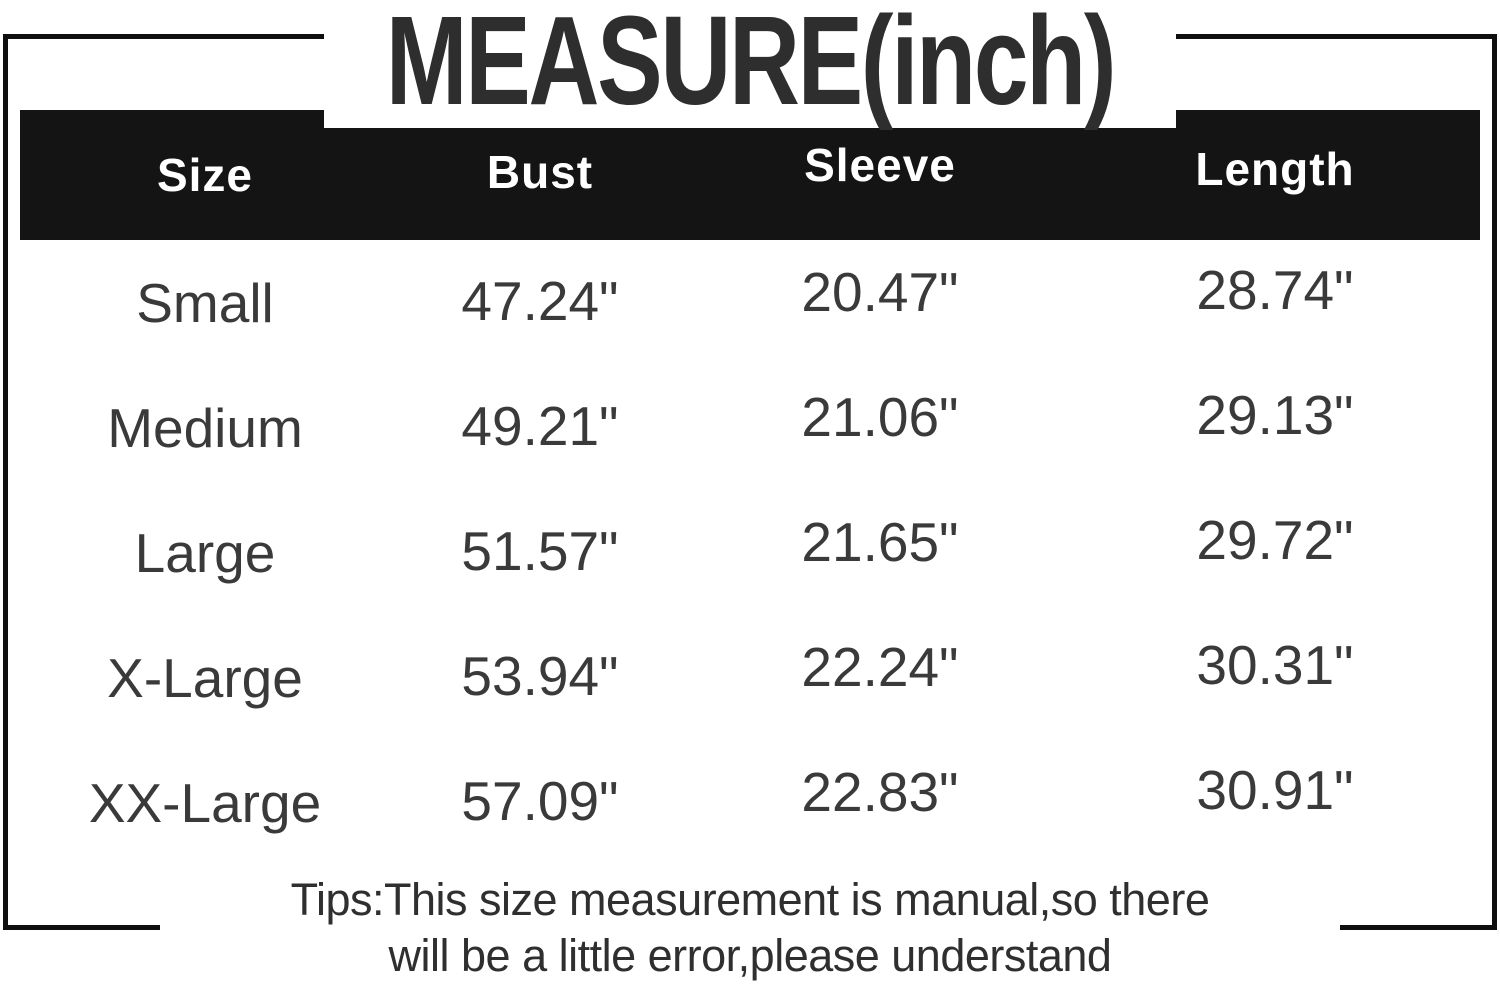 This screenshot has width=1500, height=984. Describe the element at coordinates (1275, 169) in the screenshot. I see `column-header-length: Length` at that location.